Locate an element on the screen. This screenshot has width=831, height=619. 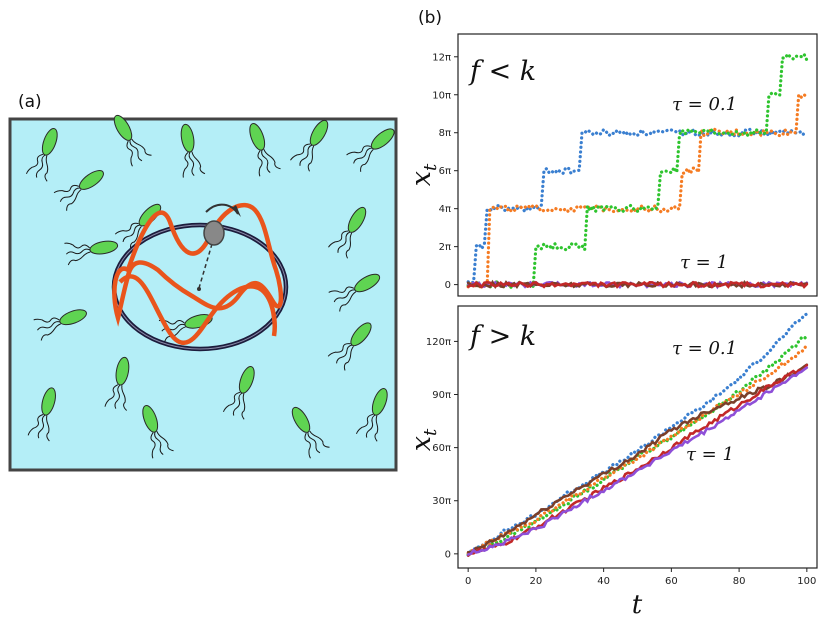
x-tick-label: 40 is located at coordinates (603, 581).